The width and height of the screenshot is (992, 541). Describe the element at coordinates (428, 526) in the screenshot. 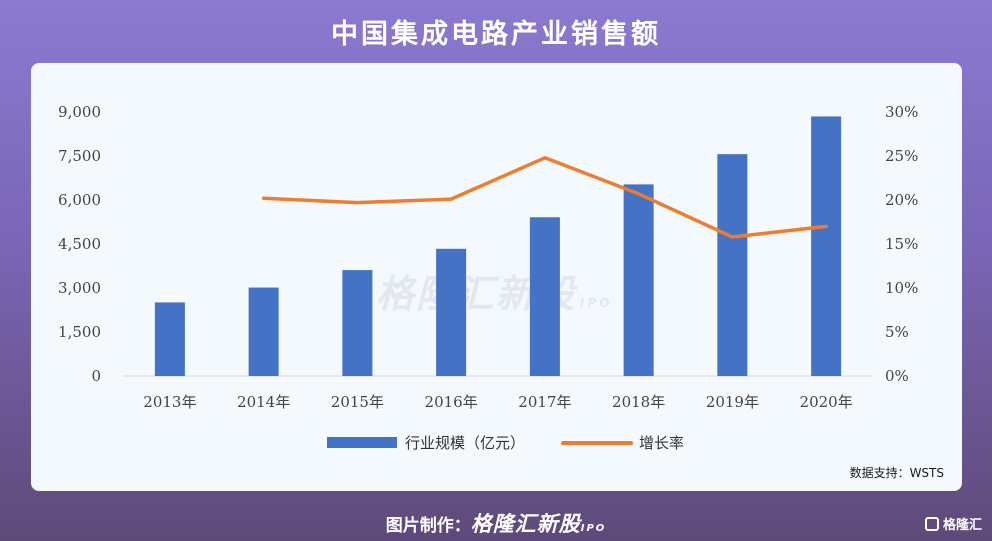

I see `footer-prefix: 图片制作：` at that location.